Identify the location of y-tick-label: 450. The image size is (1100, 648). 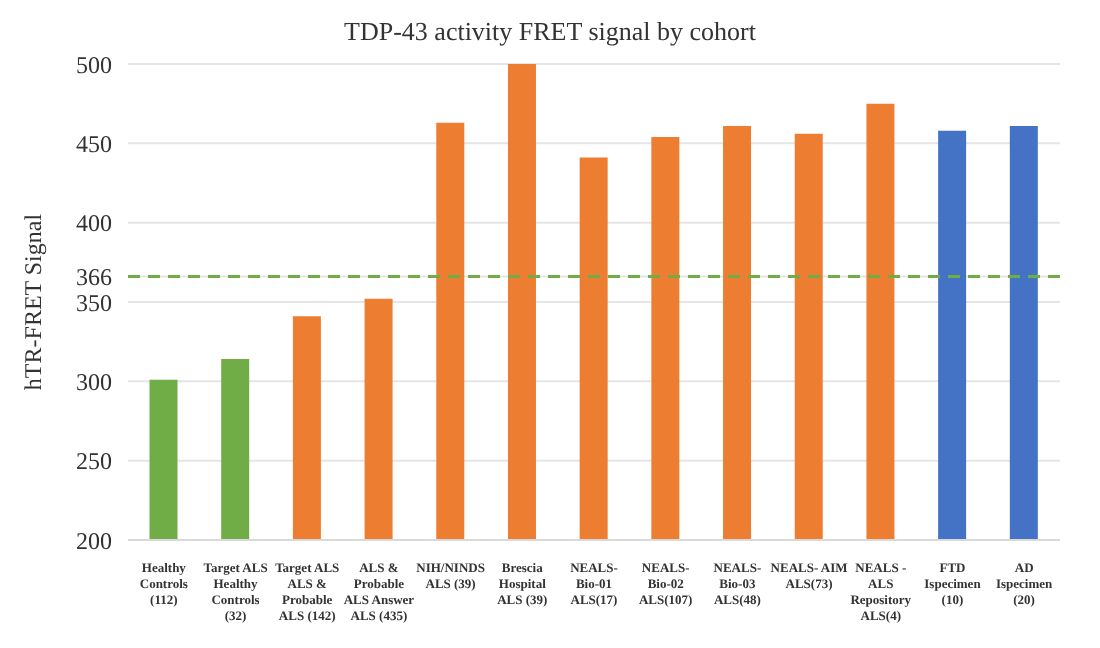
(94, 143).